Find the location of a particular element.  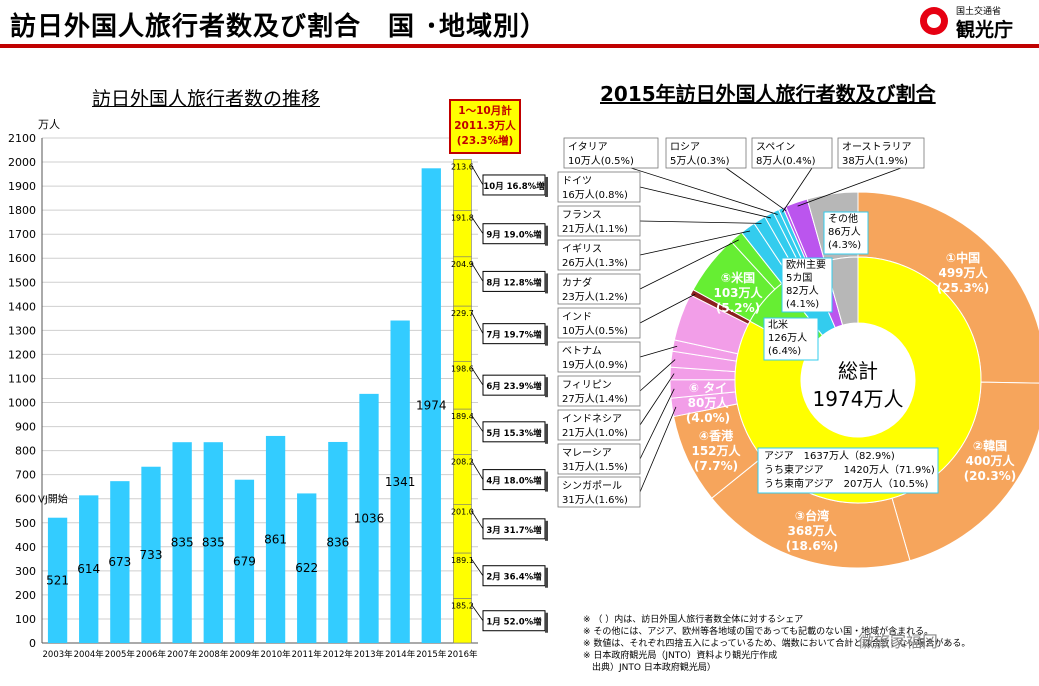

country-value: 8万人(0.4%) is located at coordinates (786, 161).